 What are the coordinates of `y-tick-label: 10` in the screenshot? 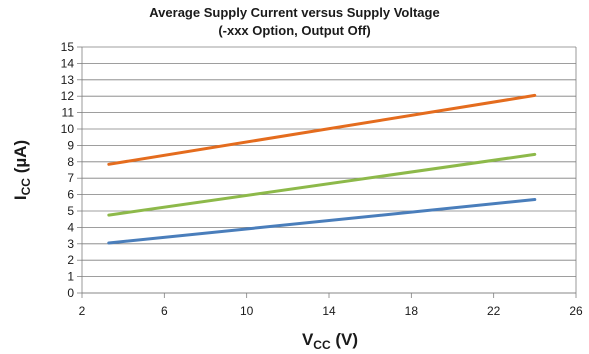 It's located at (68, 129).